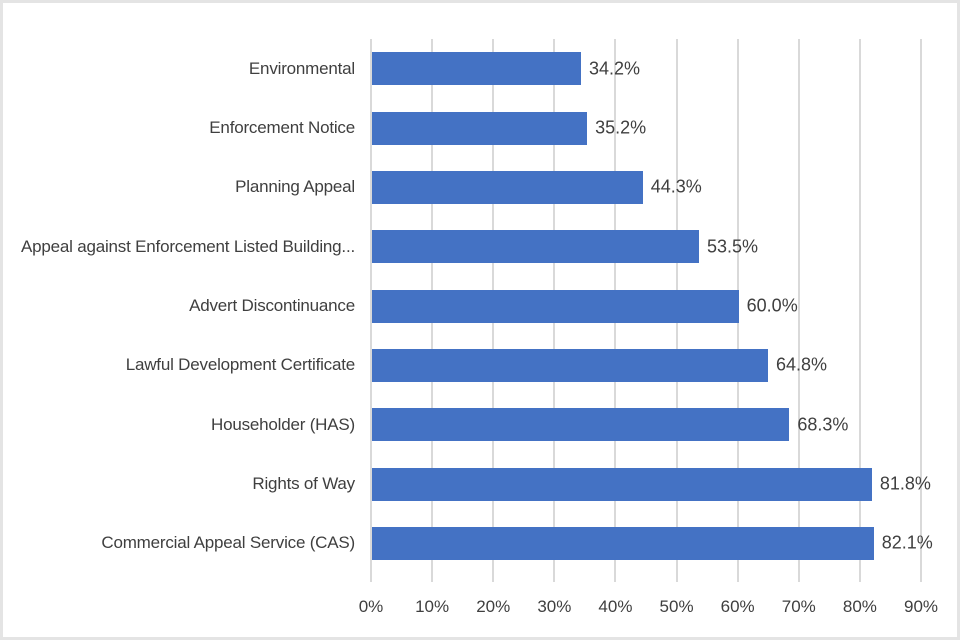 The image size is (960, 640). What do you see at coordinates (648, 611) in the screenshot?
I see `value-axis: 0% 10% 20% 30% 40% 50% 60% 70% 80% 90%` at bounding box center [648, 611].